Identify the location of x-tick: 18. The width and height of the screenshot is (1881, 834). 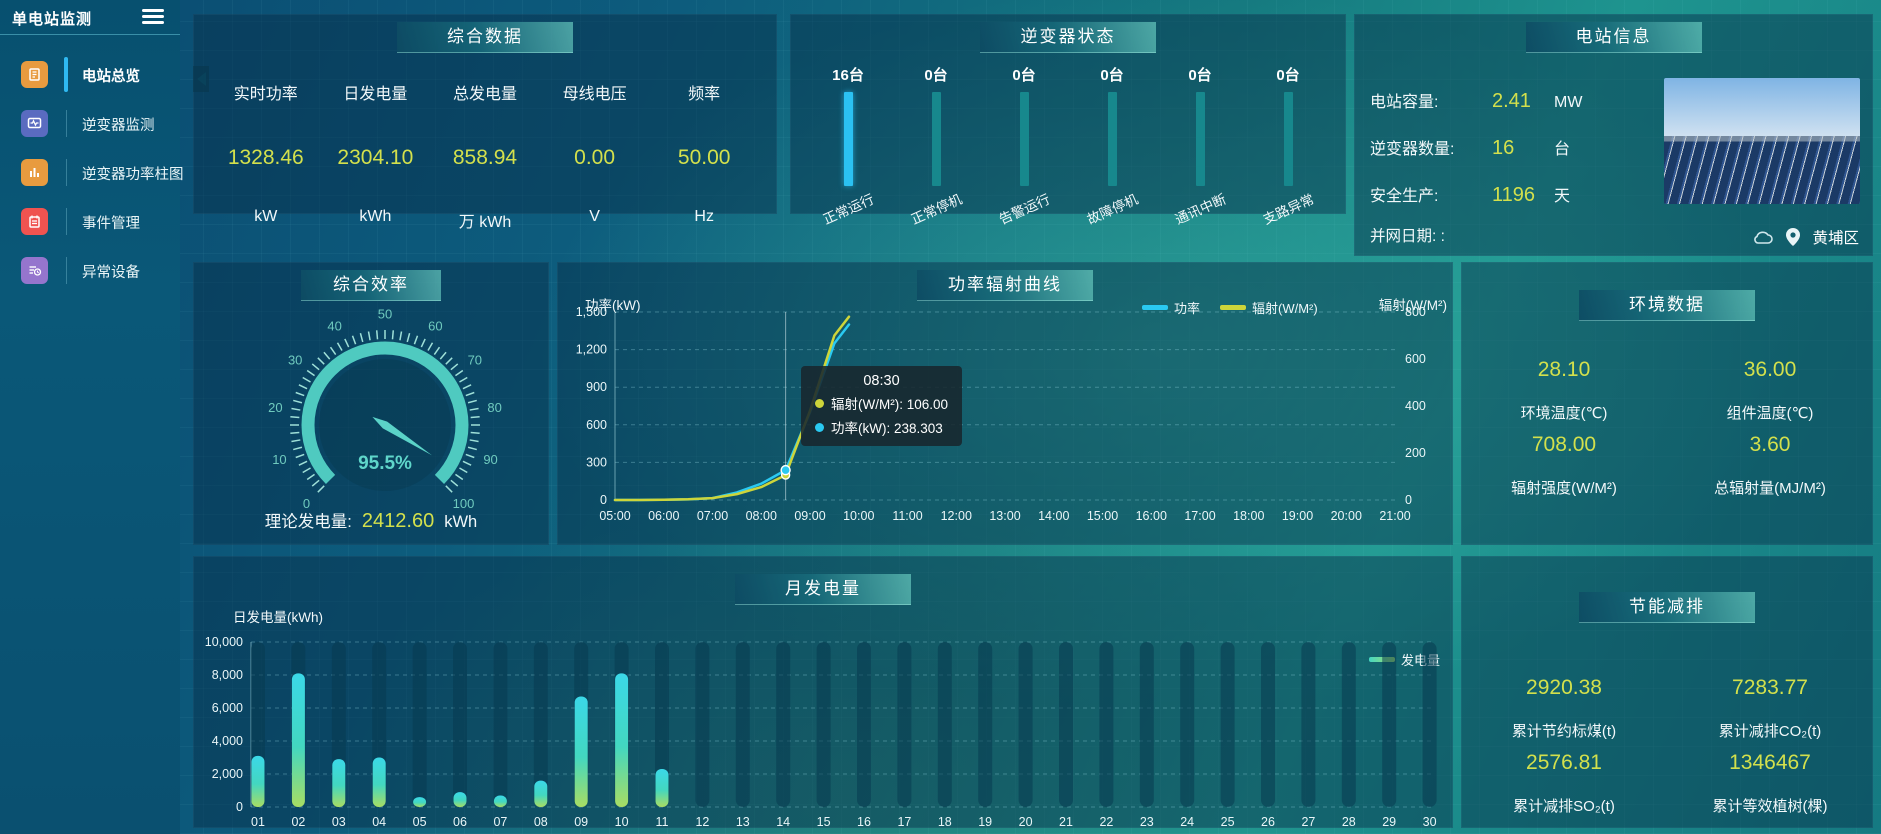
(945, 821).